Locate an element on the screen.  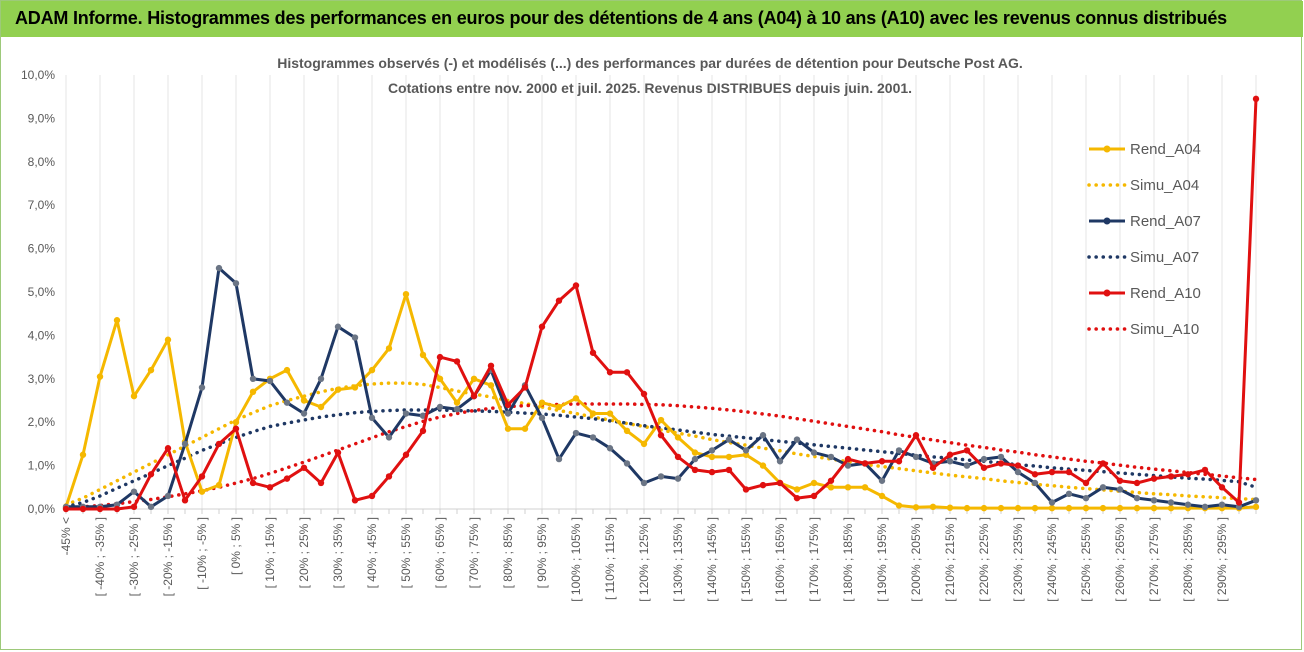
x-tick-label: -45% < is located at coordinates (66, 536).